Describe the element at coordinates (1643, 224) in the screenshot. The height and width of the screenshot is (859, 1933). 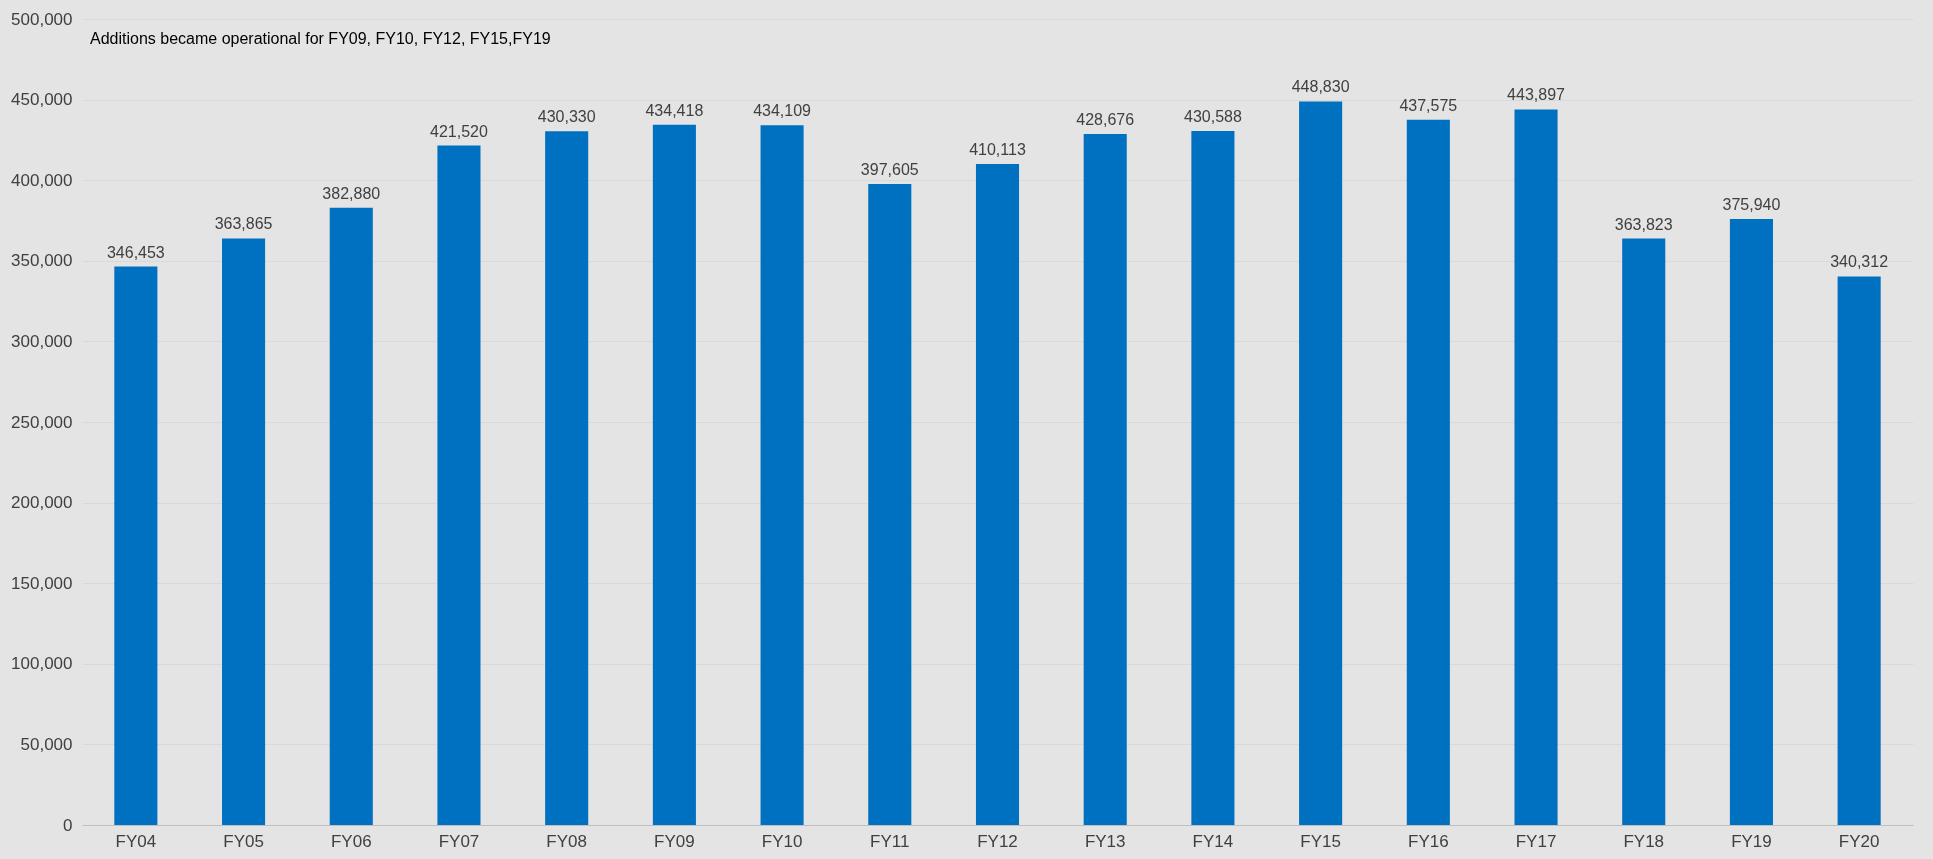
I see `data-label: 363,823` at that location.